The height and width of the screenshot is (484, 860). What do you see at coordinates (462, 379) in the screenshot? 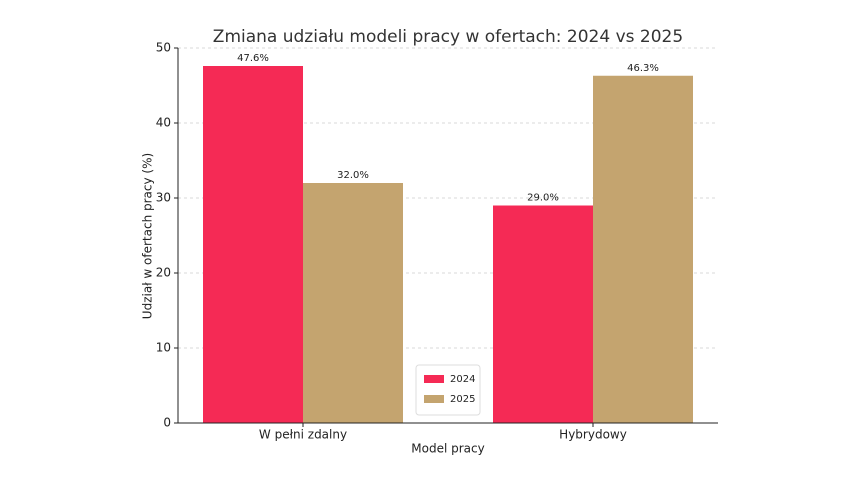
I see `legend-label: 2024` at bounding box center [462, 379].